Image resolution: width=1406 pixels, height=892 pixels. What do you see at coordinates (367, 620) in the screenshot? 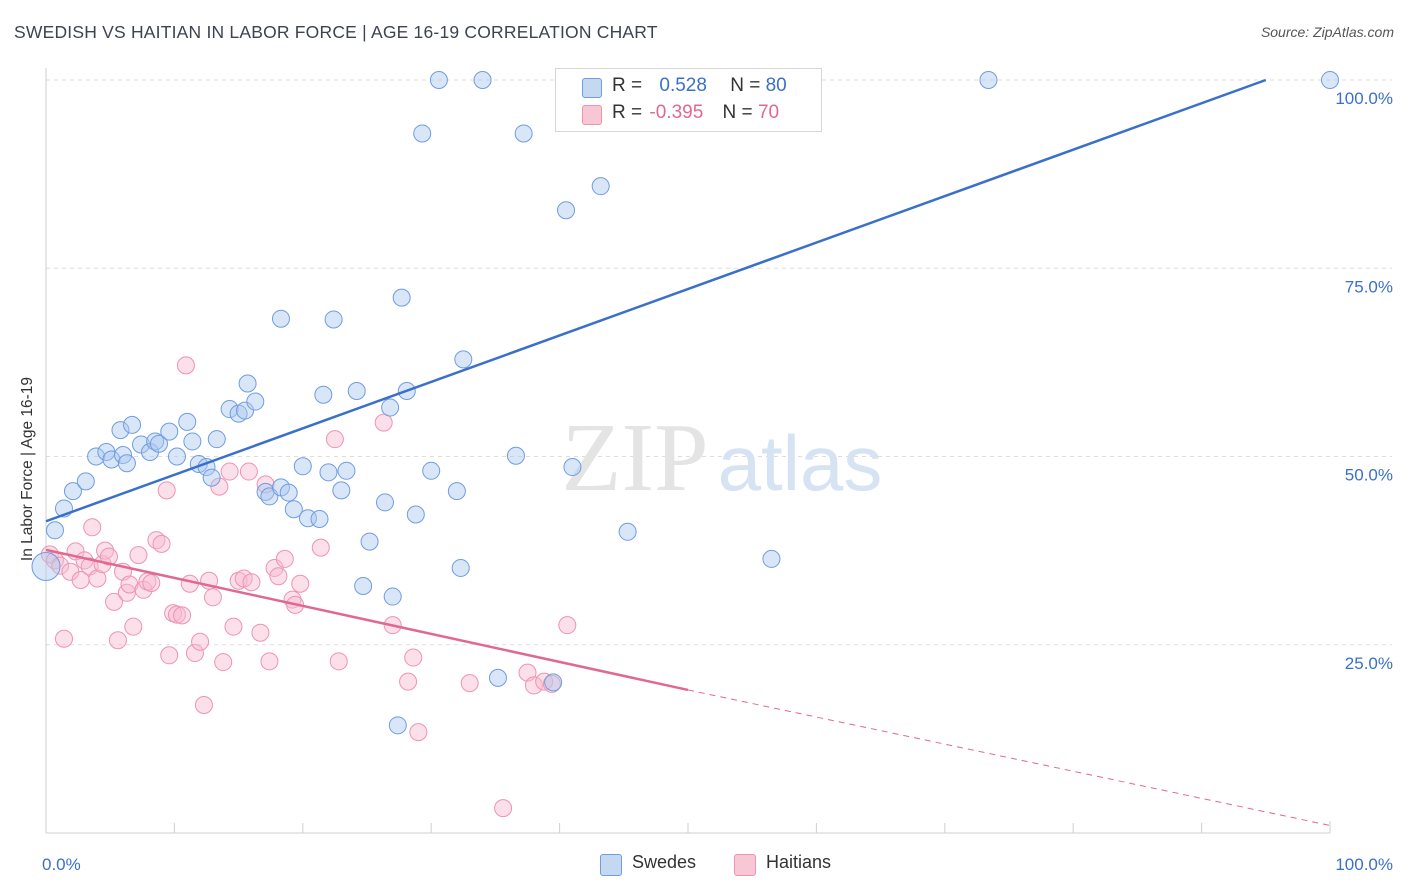
I see `haitians-trend-line` at bounding box center [367, 620].